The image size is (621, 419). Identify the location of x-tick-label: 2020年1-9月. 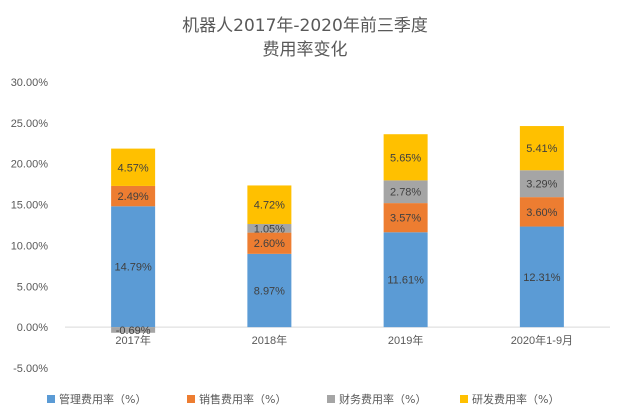
(542, 340).